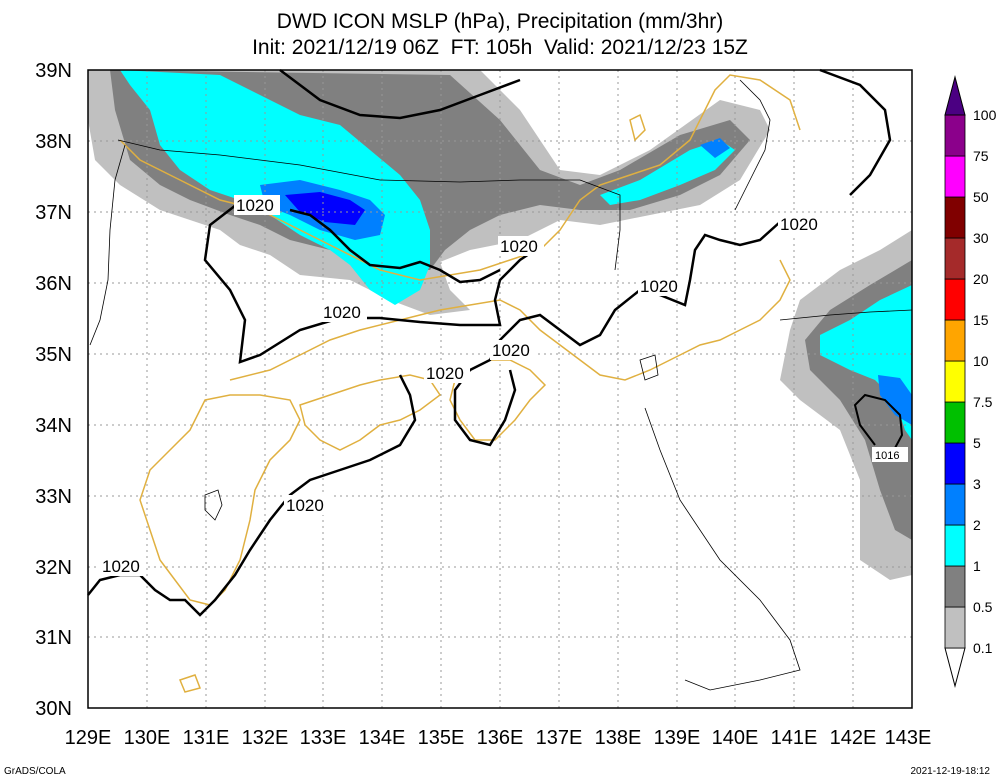 Image resolution: width=1000 pixels, height=779 pixels. Describe the element at coordinates (981, 361) in the screenshot. I see `colorbar-label: 10` at that location.